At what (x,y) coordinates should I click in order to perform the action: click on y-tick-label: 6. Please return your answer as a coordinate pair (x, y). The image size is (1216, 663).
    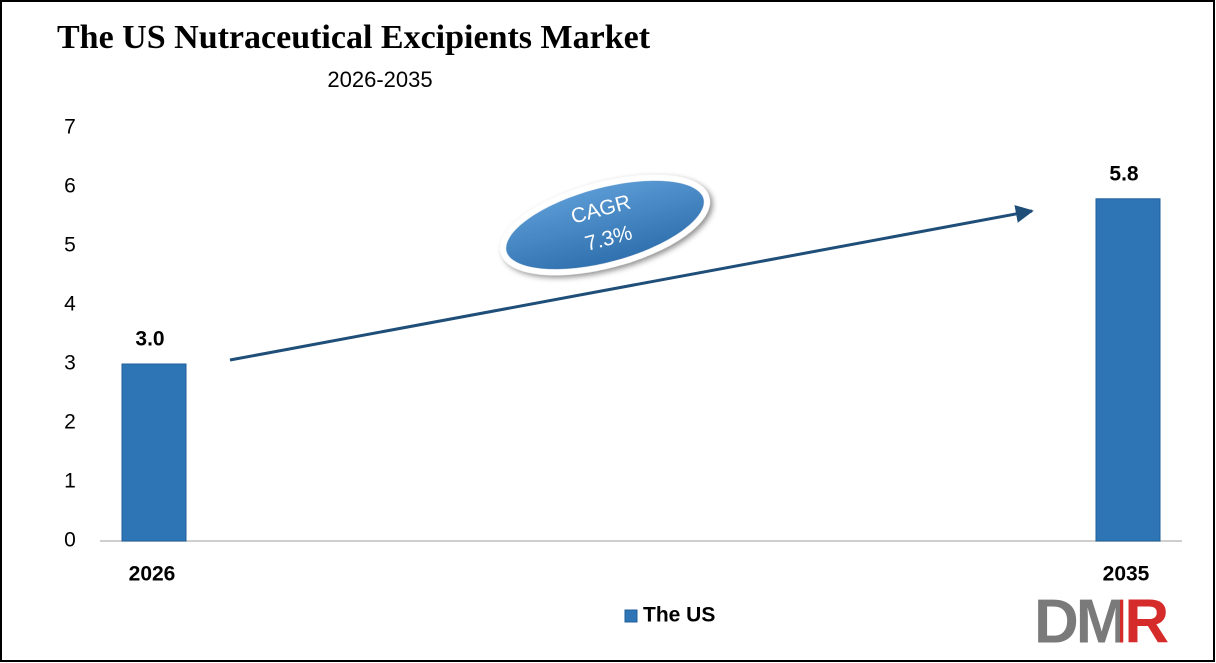
    Looking at the image, I should click on (70, 186).